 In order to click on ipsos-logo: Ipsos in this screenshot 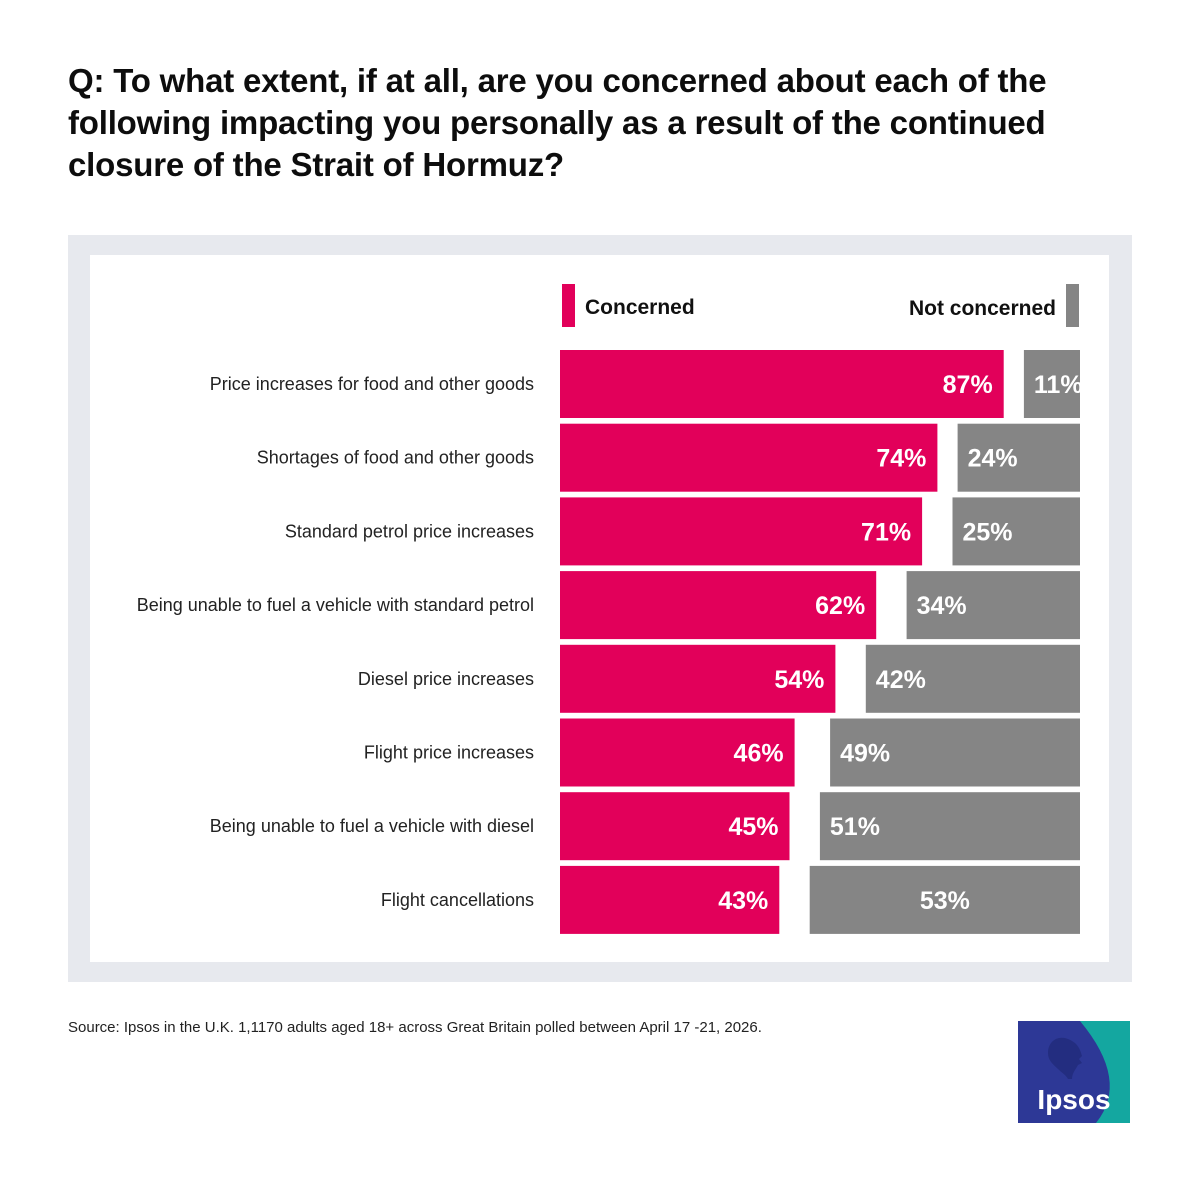, I will do `click(1074, 1072)`.